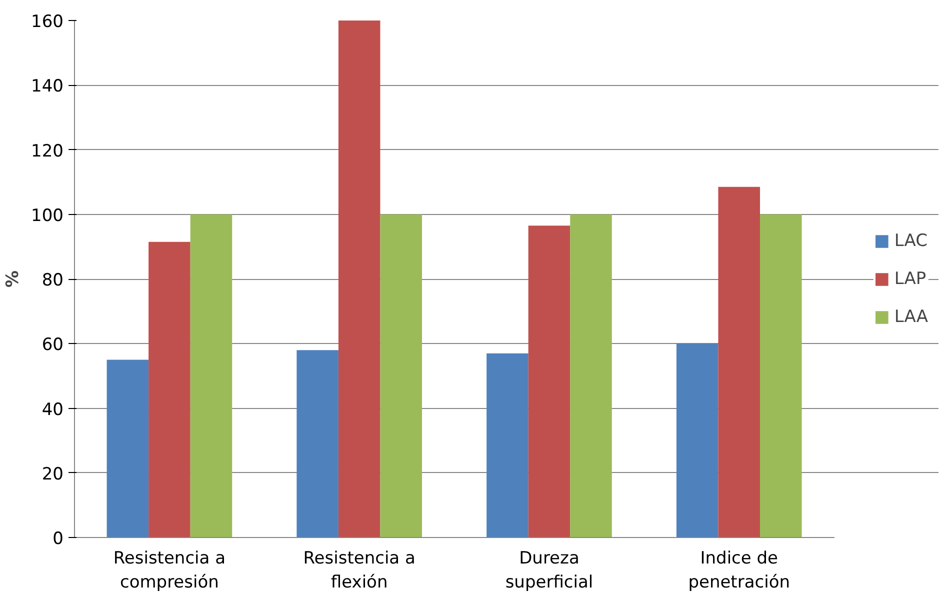 The image size is (943, 599). I want to click on legend-label: LAA, so click(911, 316).